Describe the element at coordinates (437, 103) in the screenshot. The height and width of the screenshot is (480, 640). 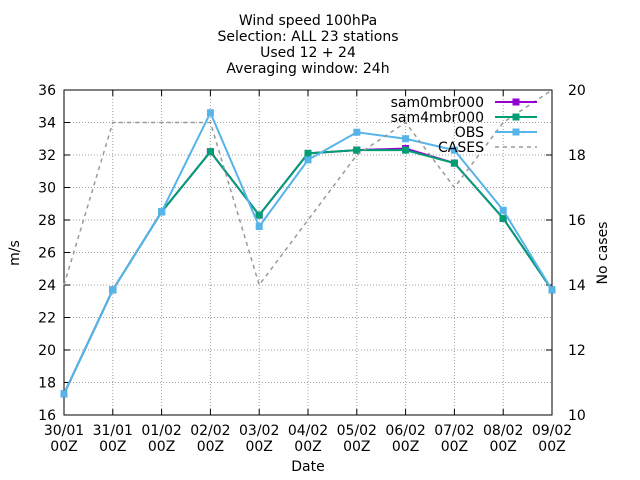
I see `legend-label: sam0mbr000` at that location.